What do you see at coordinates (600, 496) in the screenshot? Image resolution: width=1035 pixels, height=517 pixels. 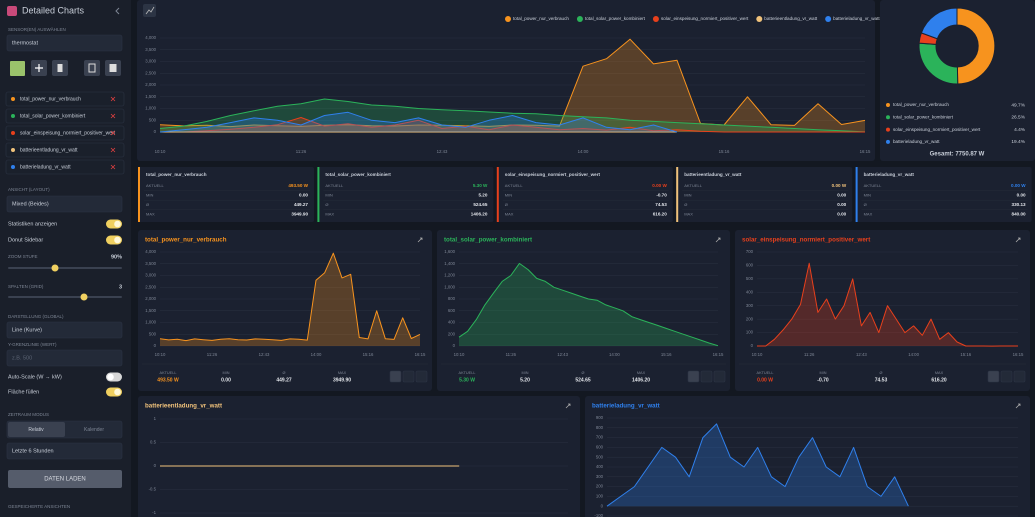 I see `y-tick-label: 100` at bounding box center [600, 496].